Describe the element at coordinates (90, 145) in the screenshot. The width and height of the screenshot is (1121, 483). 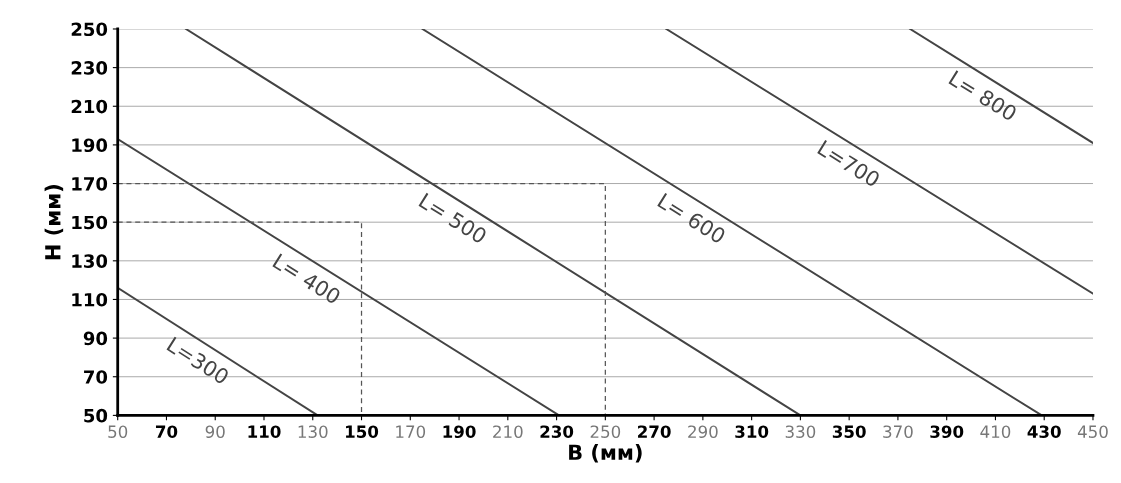
I see `y-tick-label: 190` at that location.